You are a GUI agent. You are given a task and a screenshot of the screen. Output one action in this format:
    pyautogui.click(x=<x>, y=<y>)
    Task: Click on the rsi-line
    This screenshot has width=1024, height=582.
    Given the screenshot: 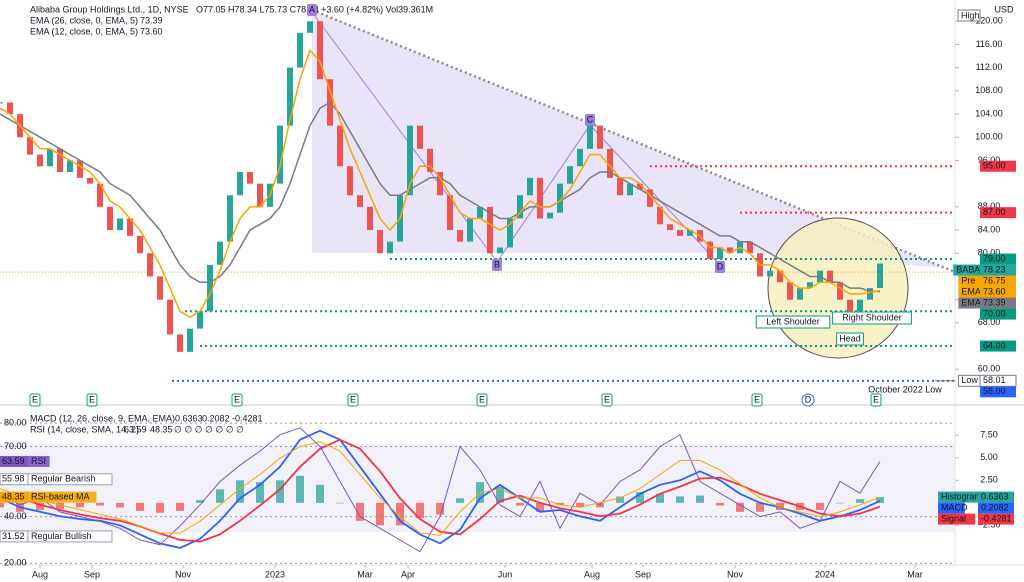 What is the action you would take?
    pyautogui.click(x=440, y=488)
    